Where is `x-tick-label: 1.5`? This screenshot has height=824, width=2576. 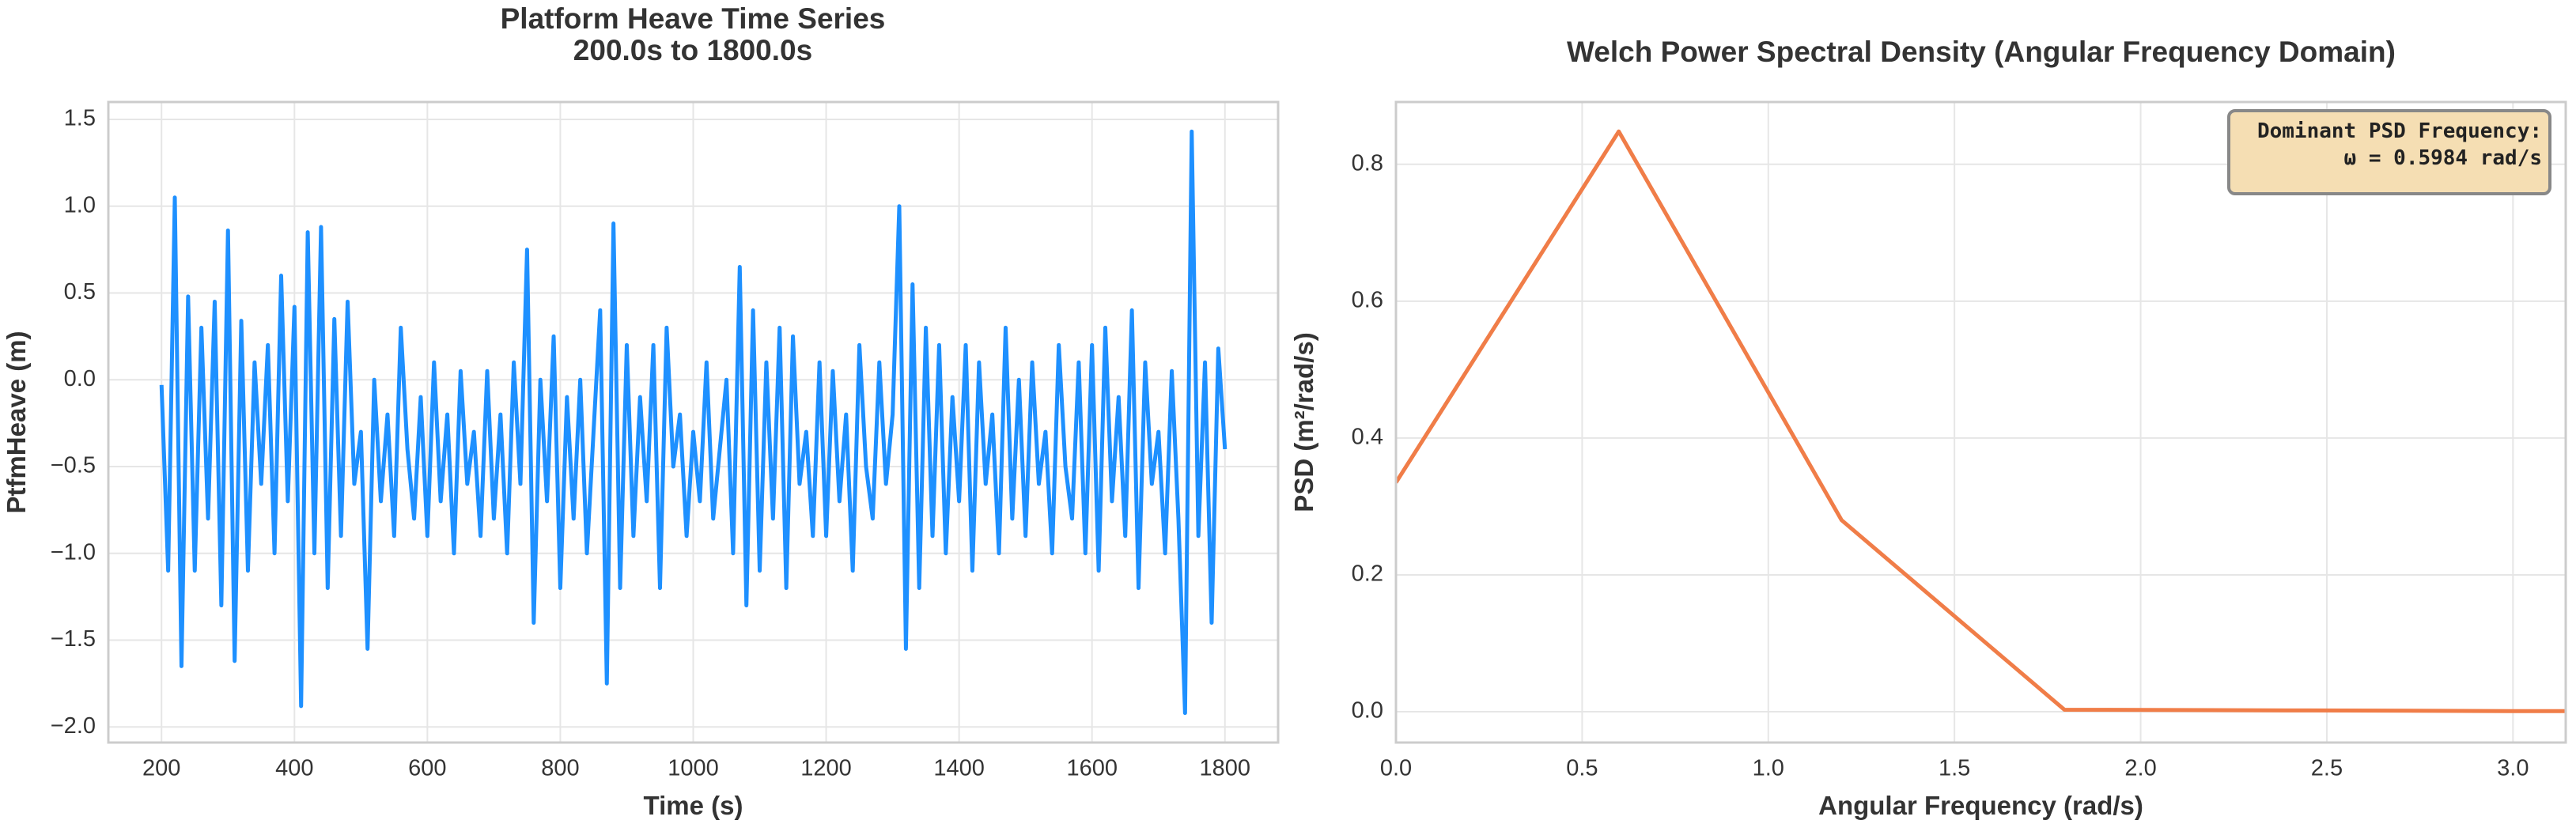 x-tick-label: 1.5 is located at coordinates (1954, 768).